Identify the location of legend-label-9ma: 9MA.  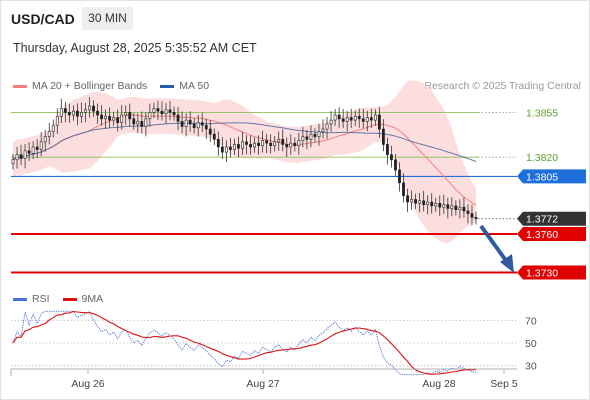
(92, 299).